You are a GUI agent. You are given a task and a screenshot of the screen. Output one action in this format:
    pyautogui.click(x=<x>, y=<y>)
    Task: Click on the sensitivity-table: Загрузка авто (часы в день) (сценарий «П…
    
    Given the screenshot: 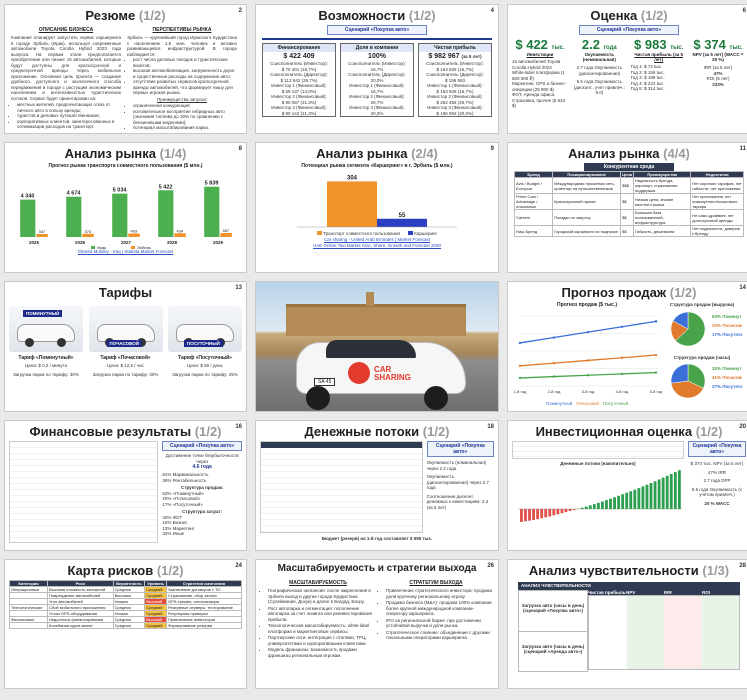 What is the action you would take?
    pyautogui.click(x=629, y=630)
    